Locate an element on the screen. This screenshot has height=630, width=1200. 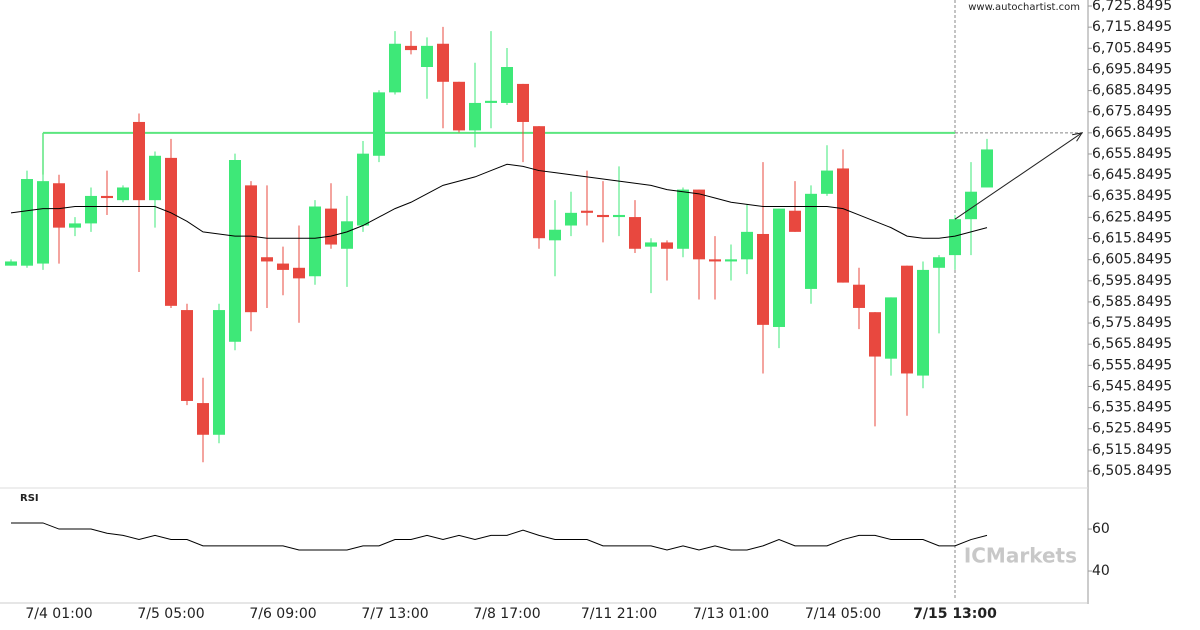
y-tick-label: 6,675.8495 is located at coordinates (1132, 112).